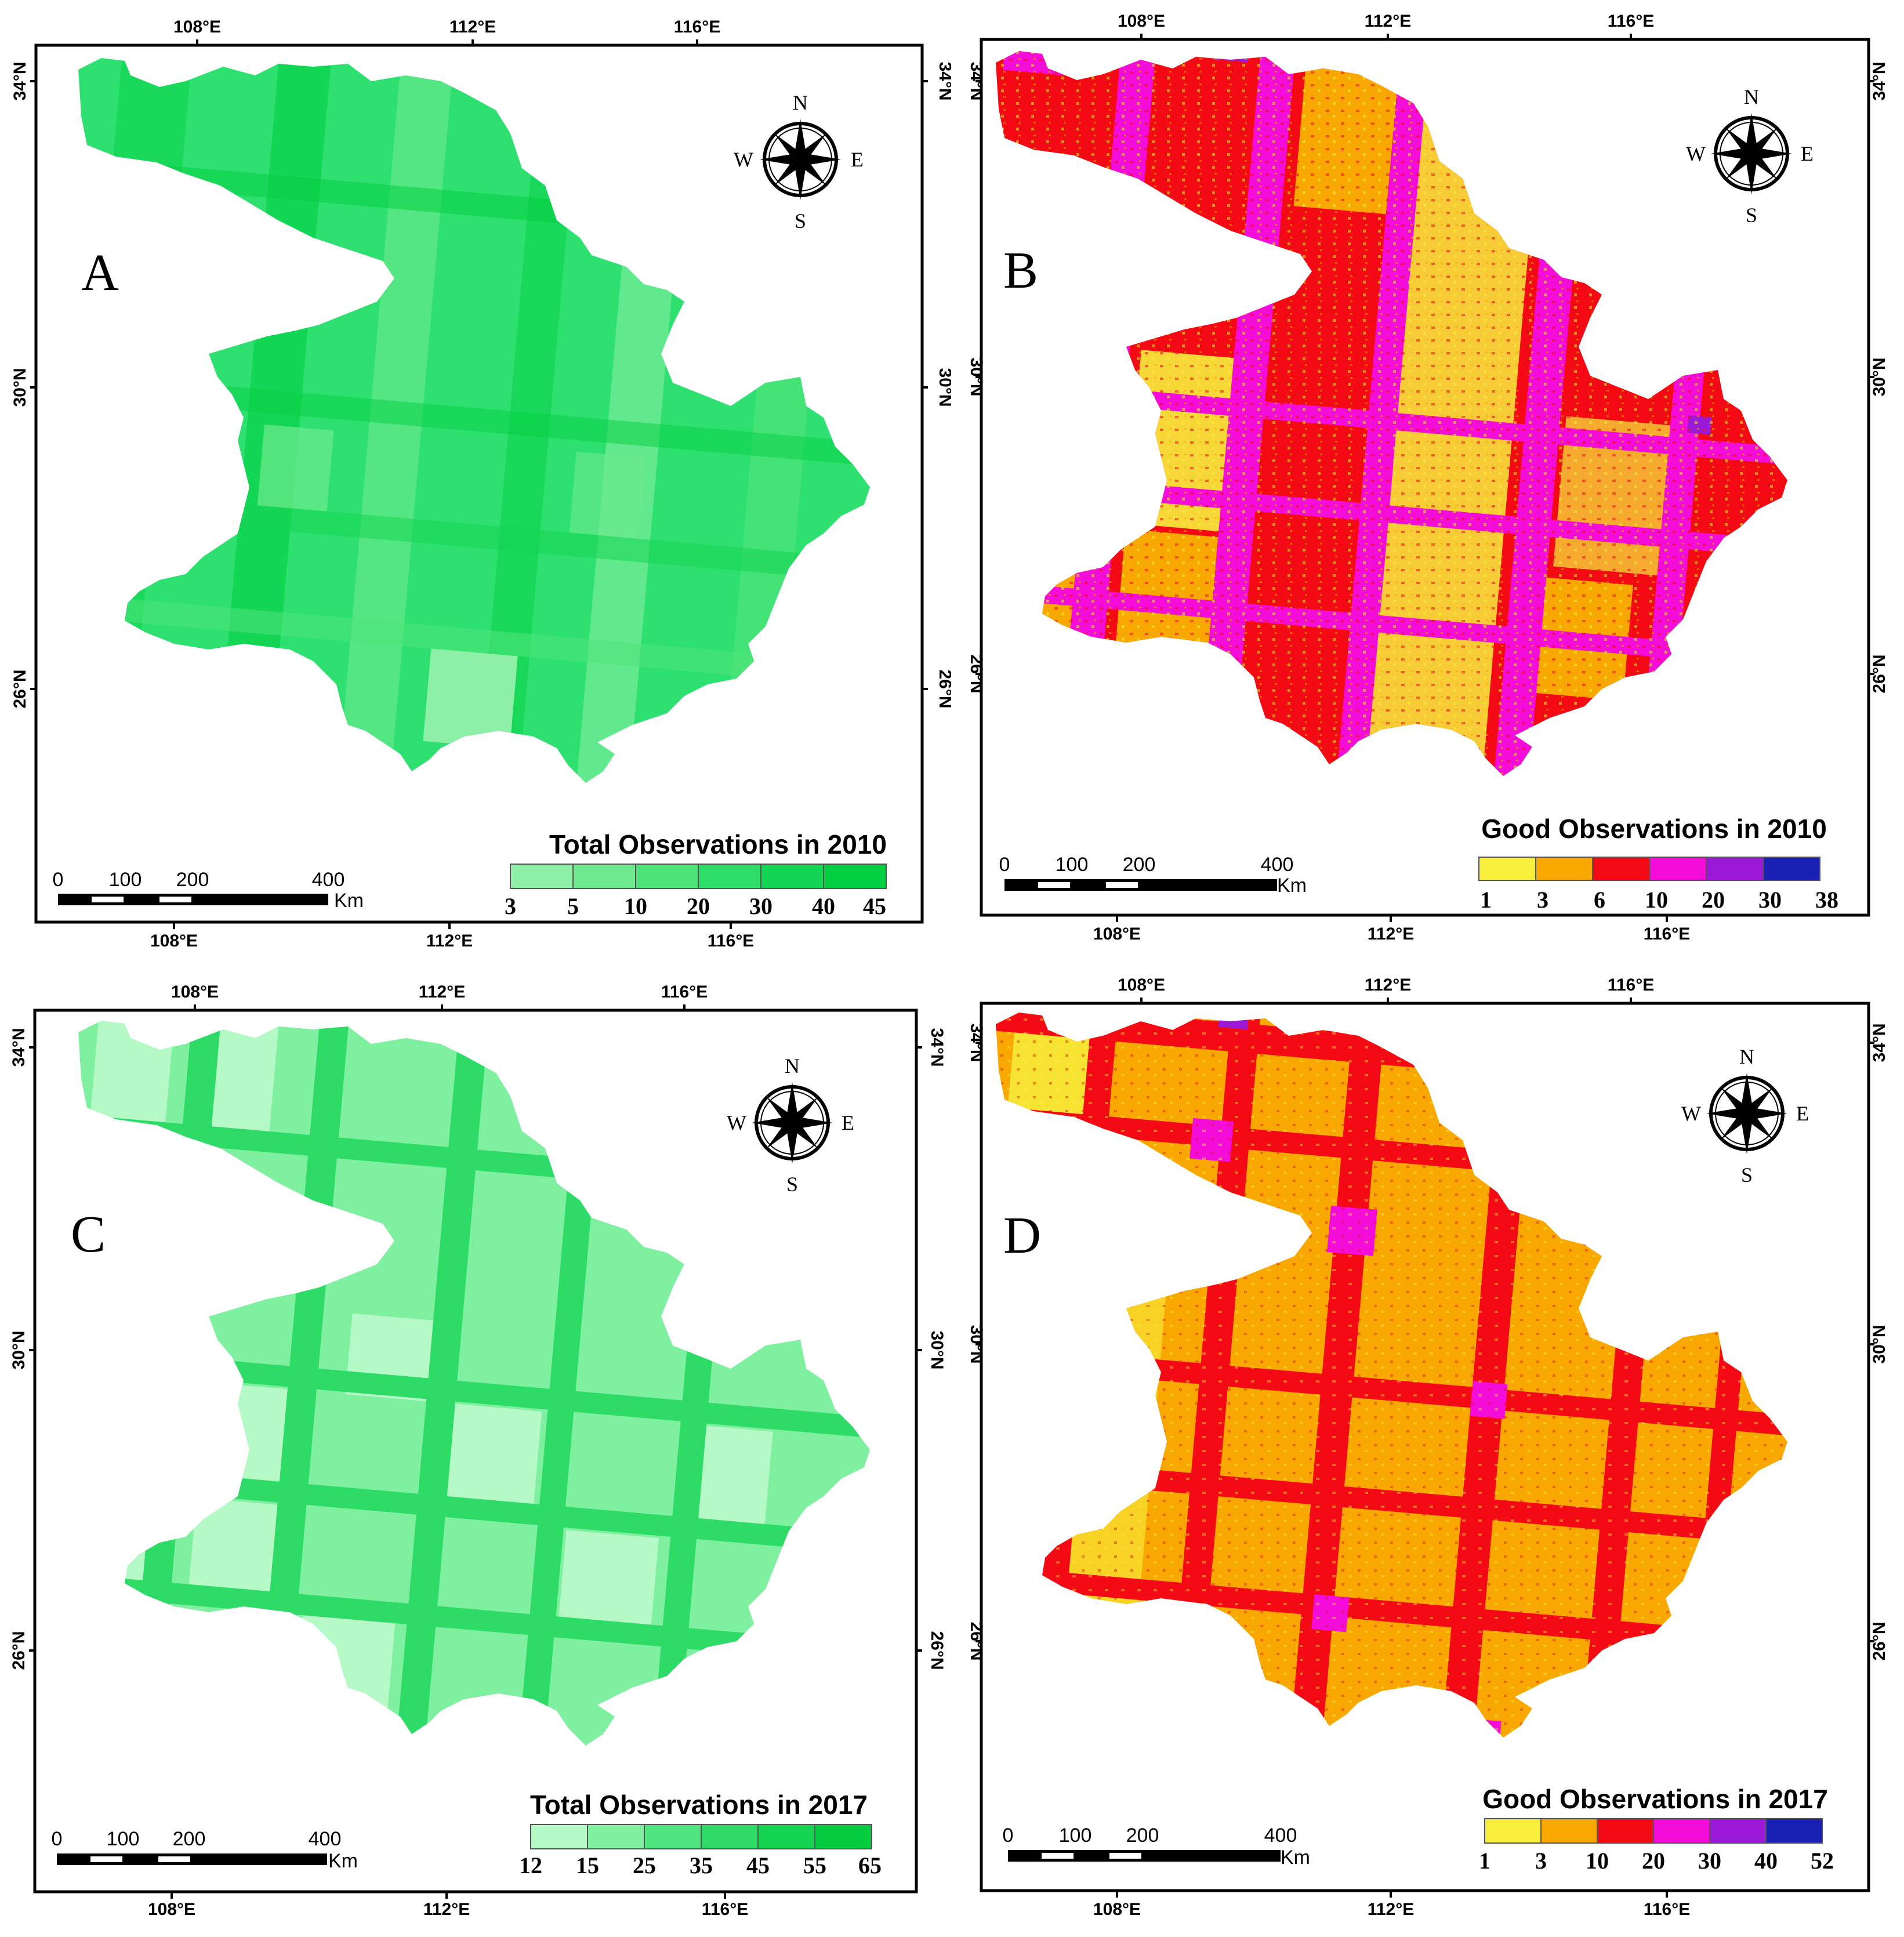 The image size is (1904, 1937). I want to click on right-lat-label-1: 34°N, so click(943, 80).